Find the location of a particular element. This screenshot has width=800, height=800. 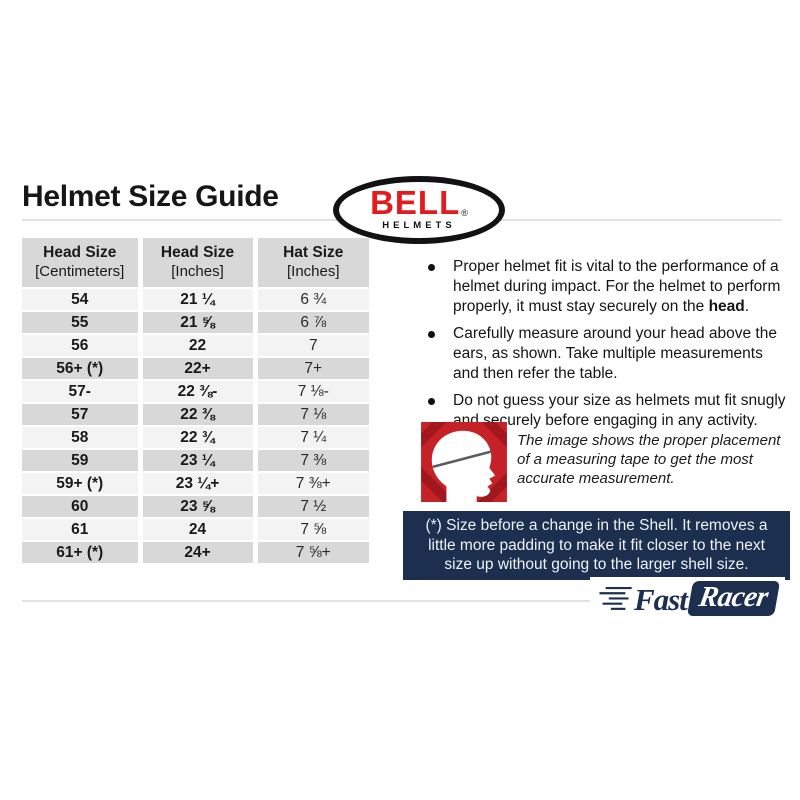

table-cell: 22 ⅜- is located at coordinates (199, 392).